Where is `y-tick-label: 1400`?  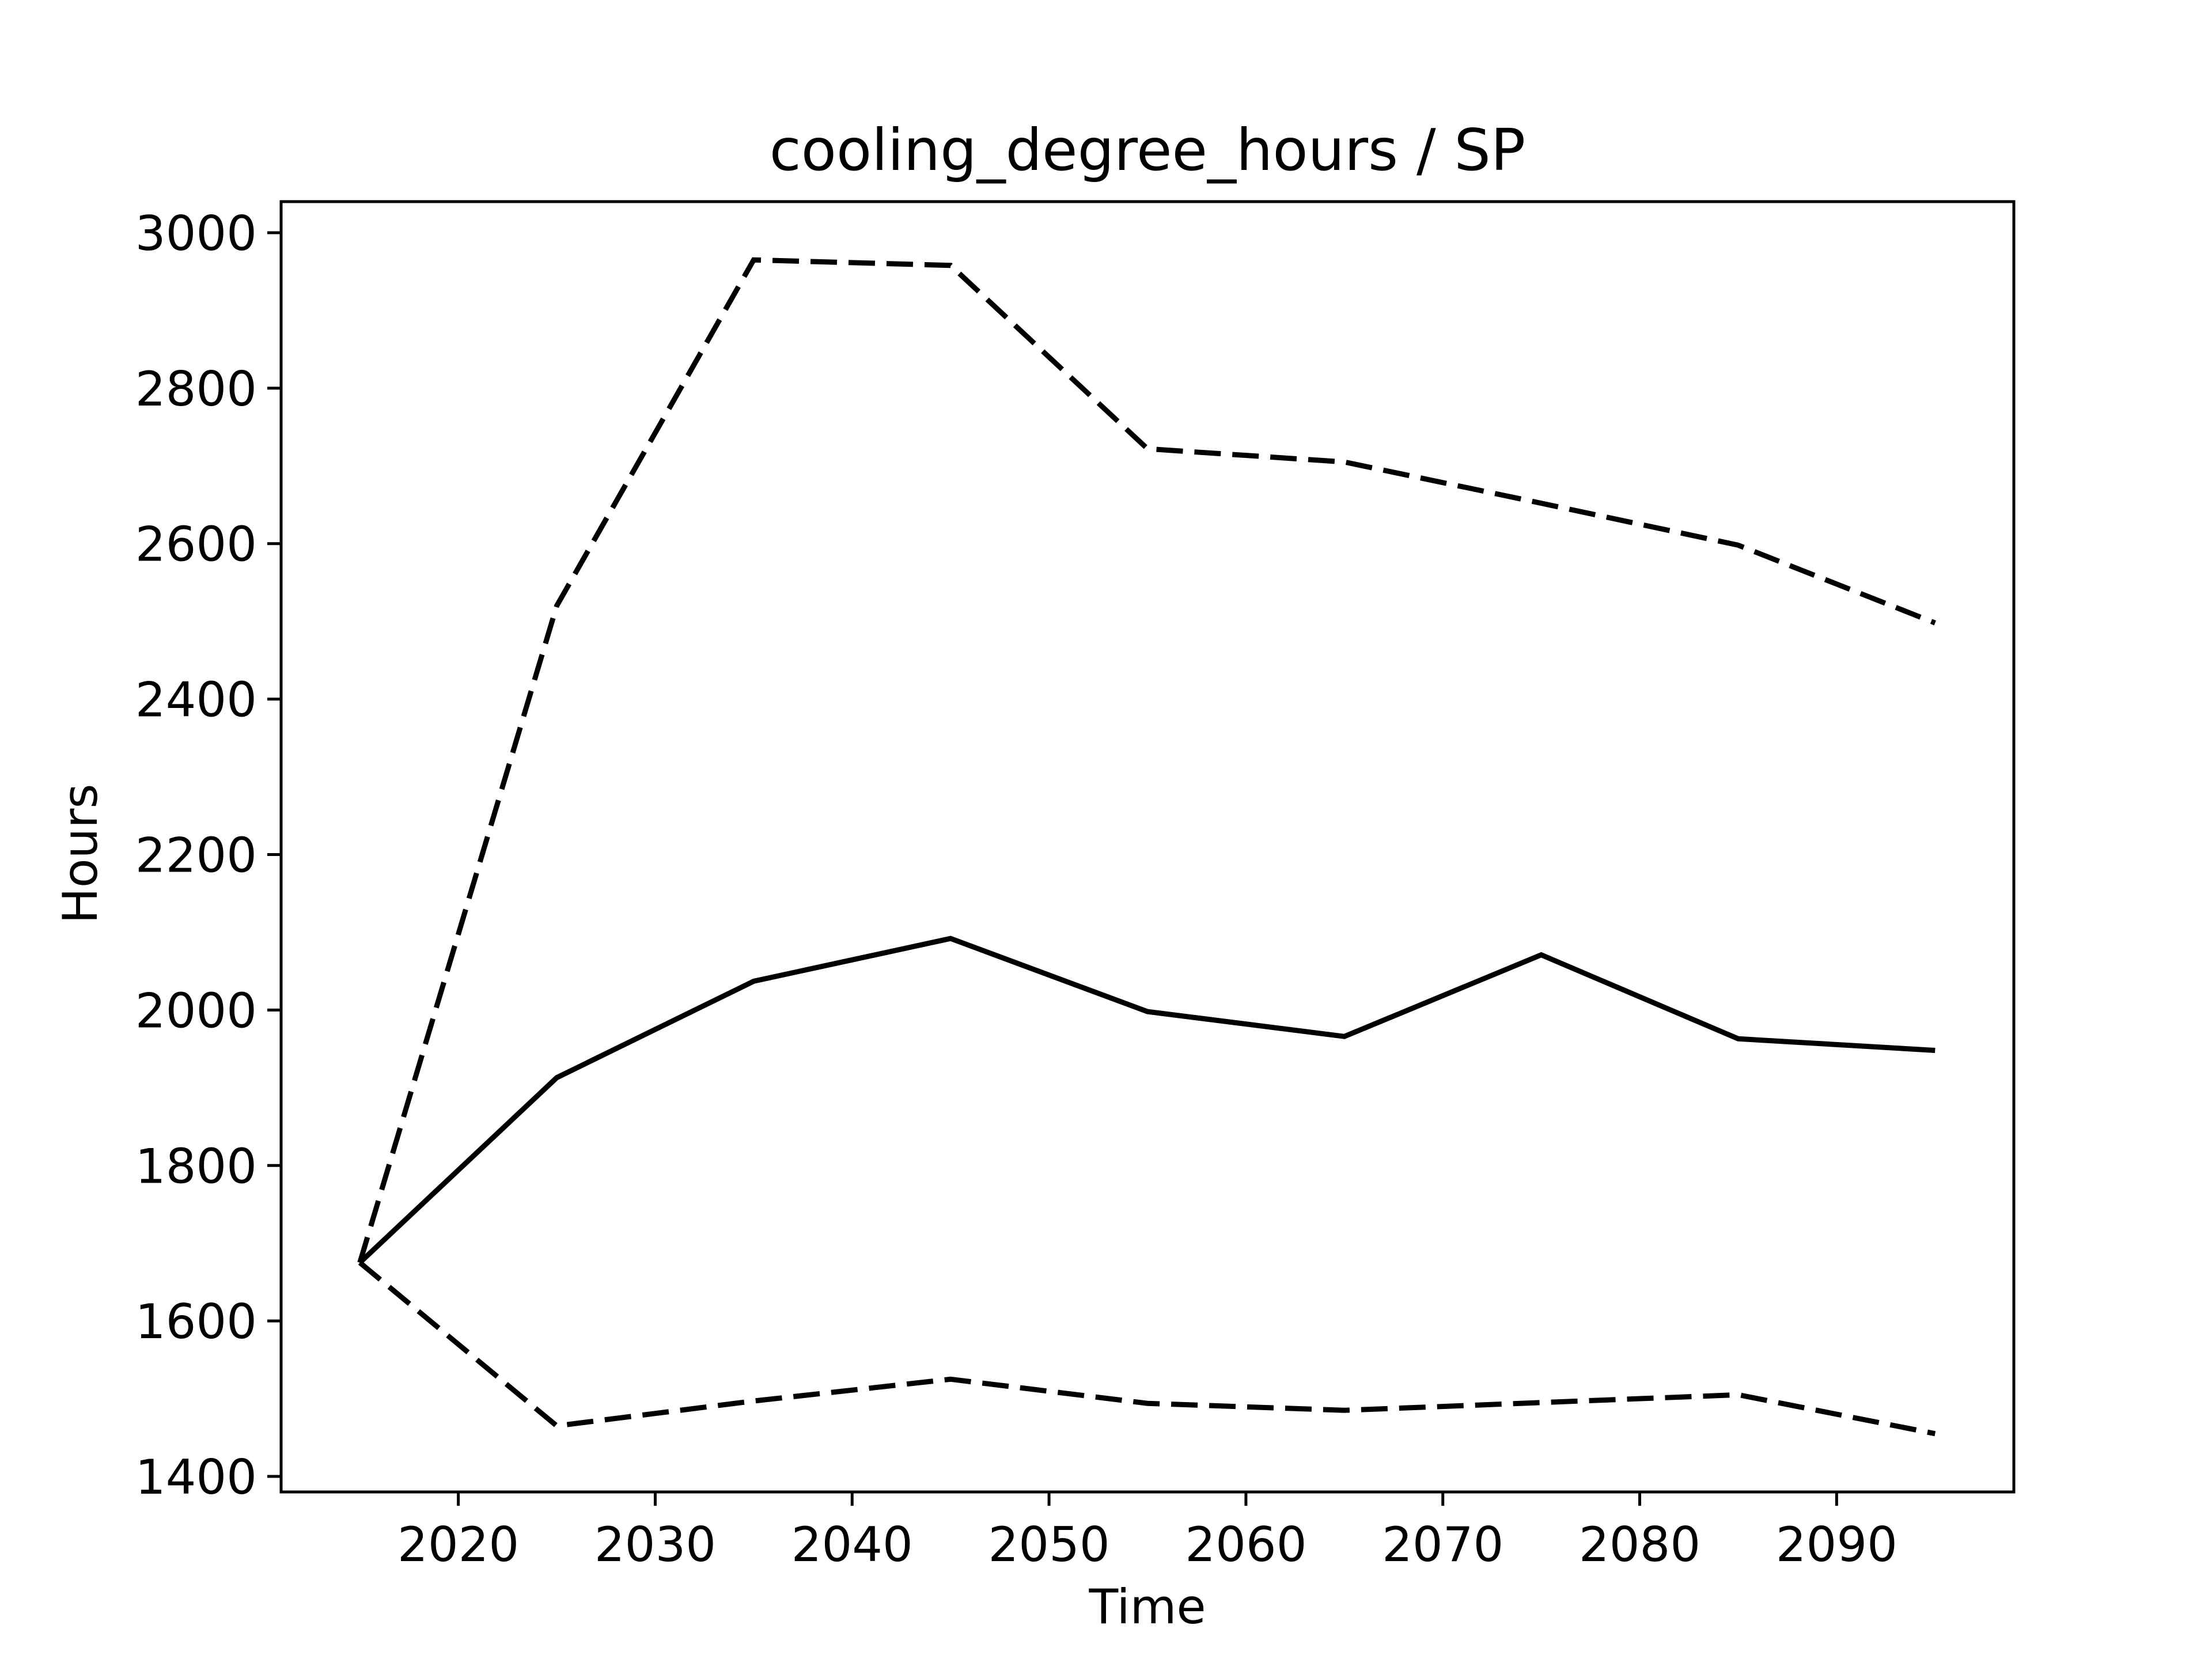 y-tick-label: 1400 is located at coordinates (196, 1477).